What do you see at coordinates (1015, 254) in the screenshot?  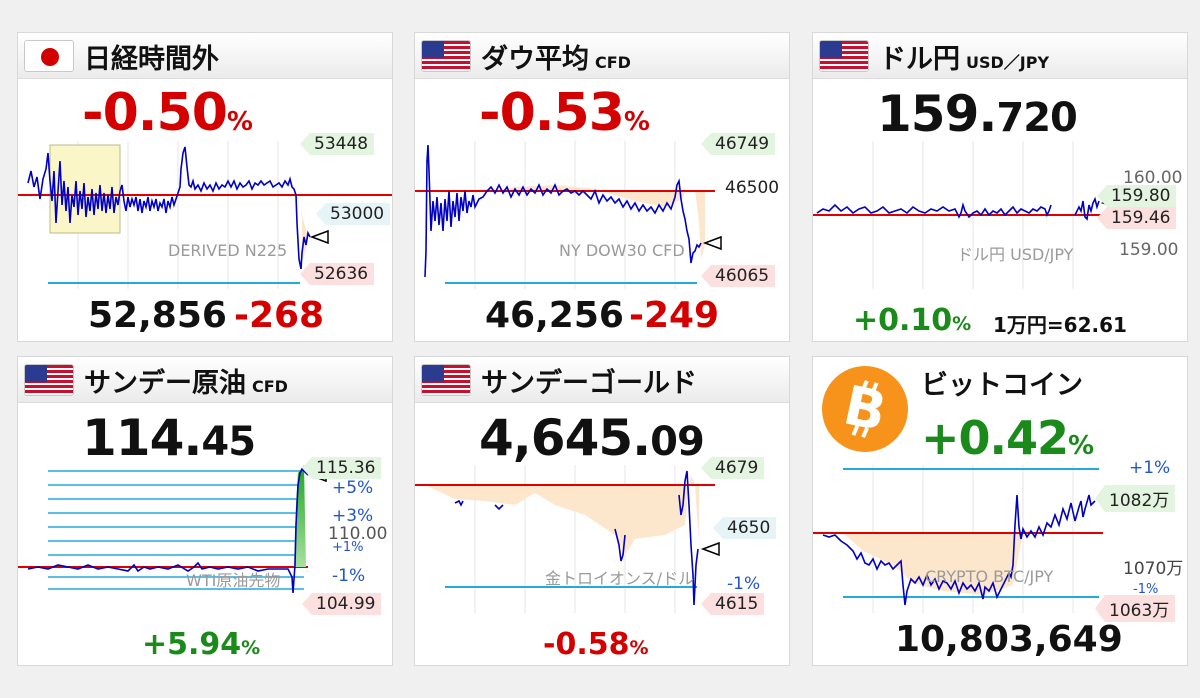 I see `watermark: ドル円 USD/JPY` at bounding box center [1015, 254].